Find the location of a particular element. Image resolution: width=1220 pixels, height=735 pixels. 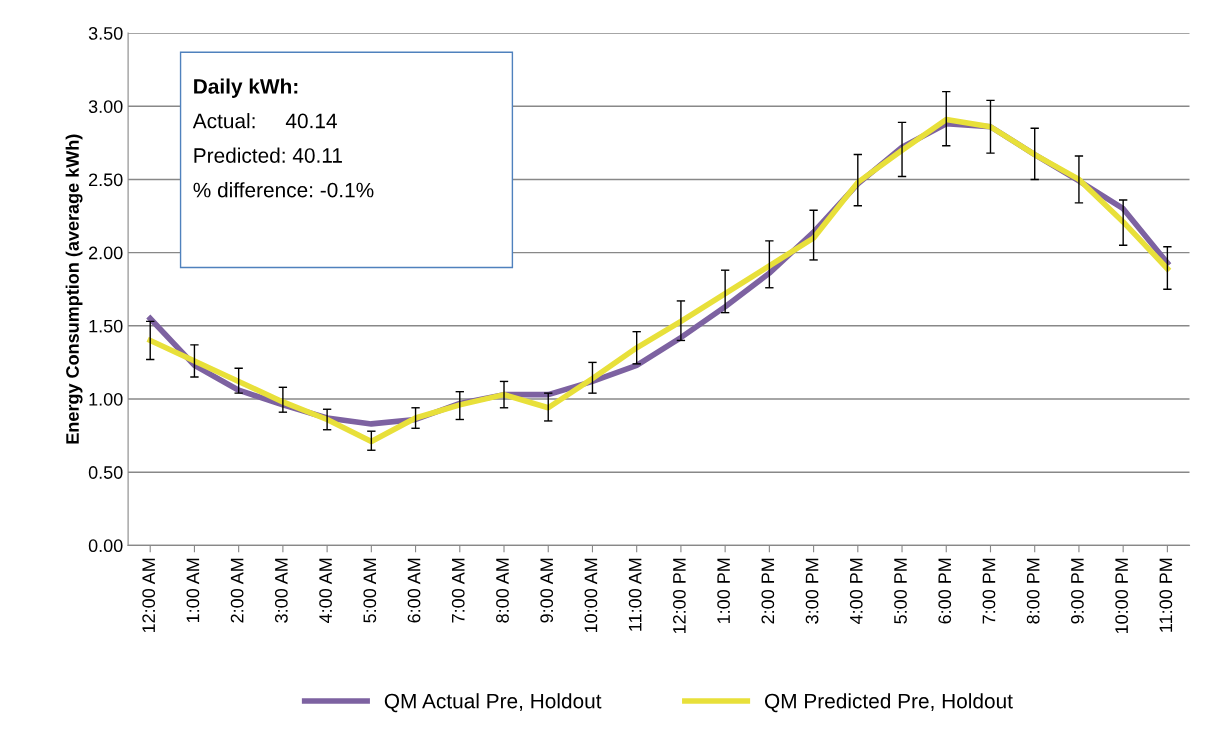

x-tick-label: 1:00 AM is located at coordinates (193, 590).